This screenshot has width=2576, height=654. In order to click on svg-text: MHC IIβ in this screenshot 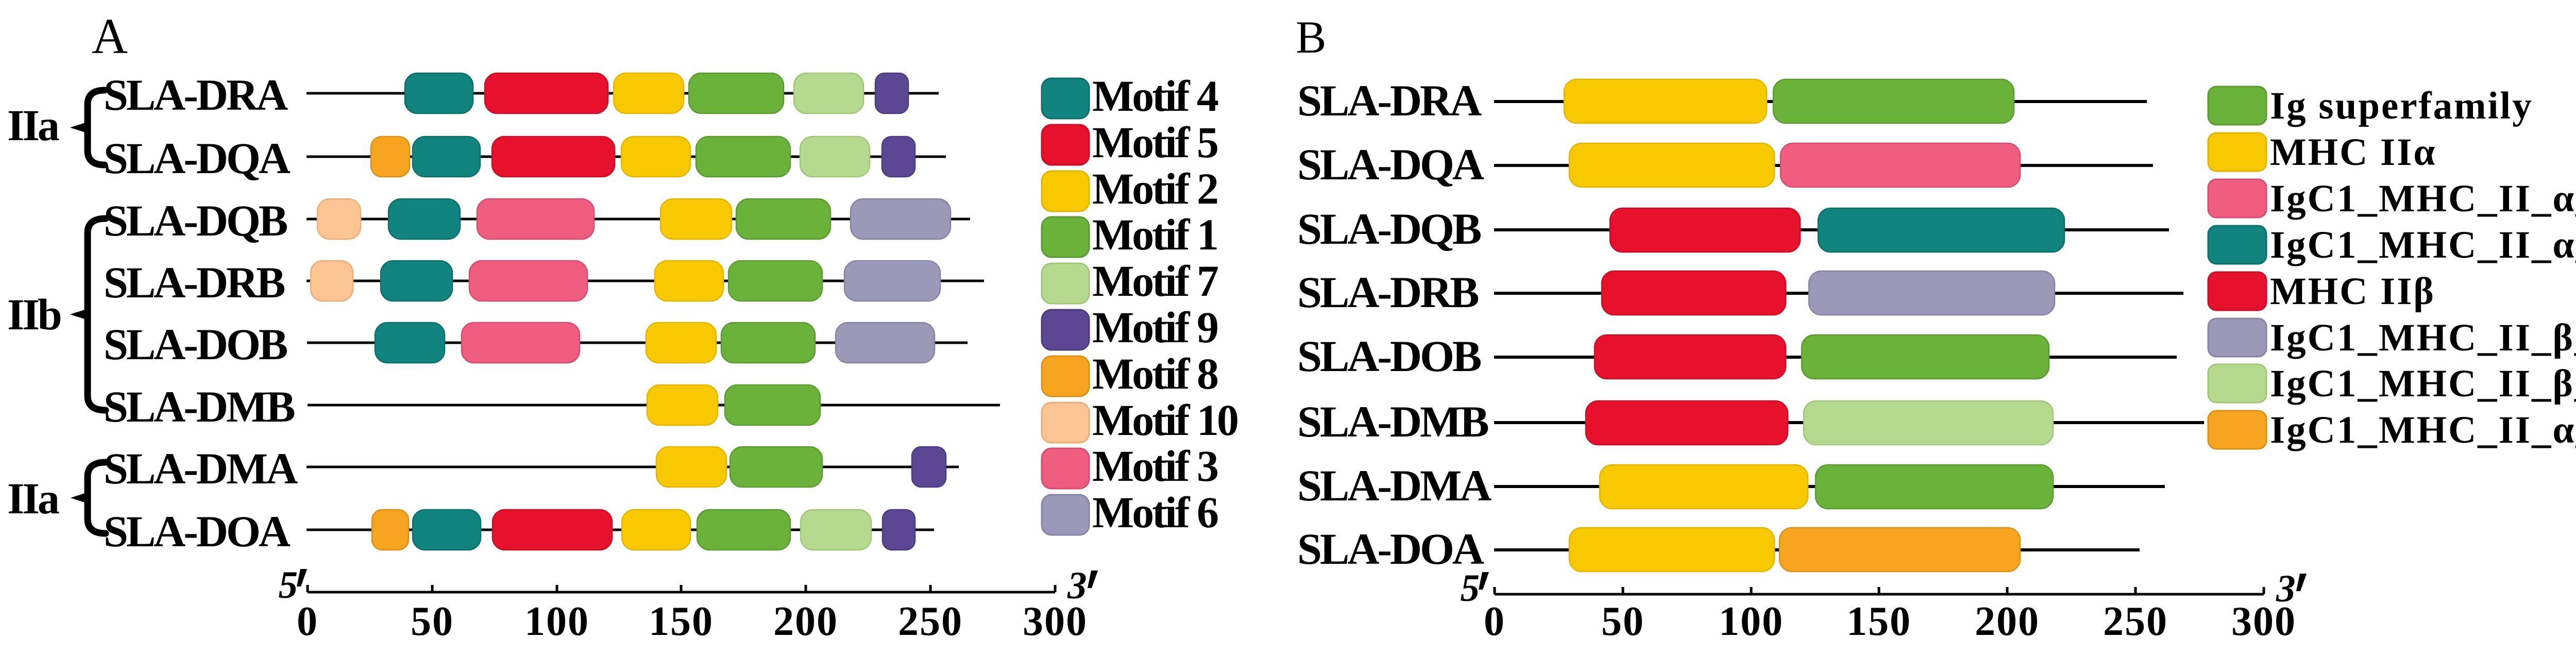, I will do `click(2352, 291)`.